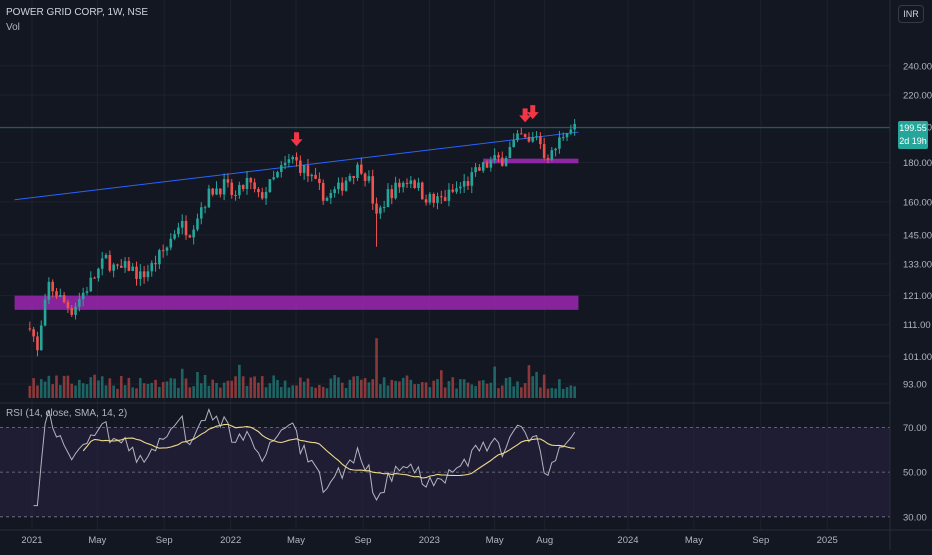 Image resolution: width=932 pixels, height=555 pixels. Describe the element at coordinates (911, 14) in the screenshot. I see `currency-button: INR` at that location.